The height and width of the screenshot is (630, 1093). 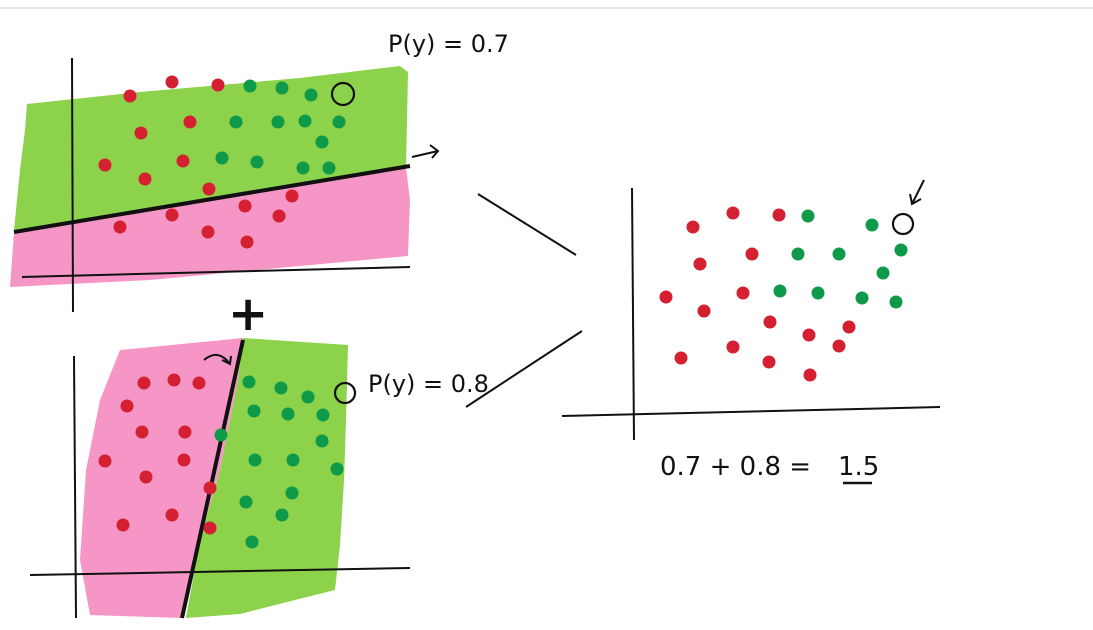 I want to click on bottom-pink-region, so click(x=161, y=478).